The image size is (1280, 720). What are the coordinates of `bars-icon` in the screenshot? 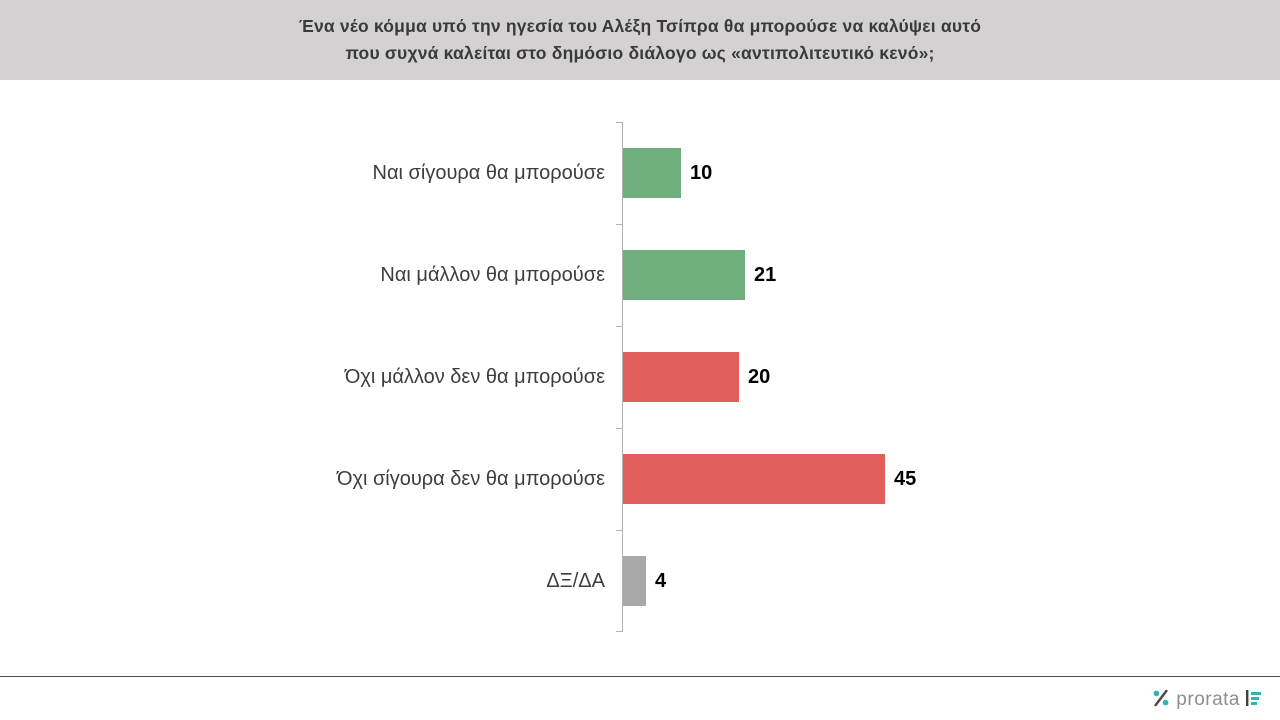 It's located at (1253, 700).